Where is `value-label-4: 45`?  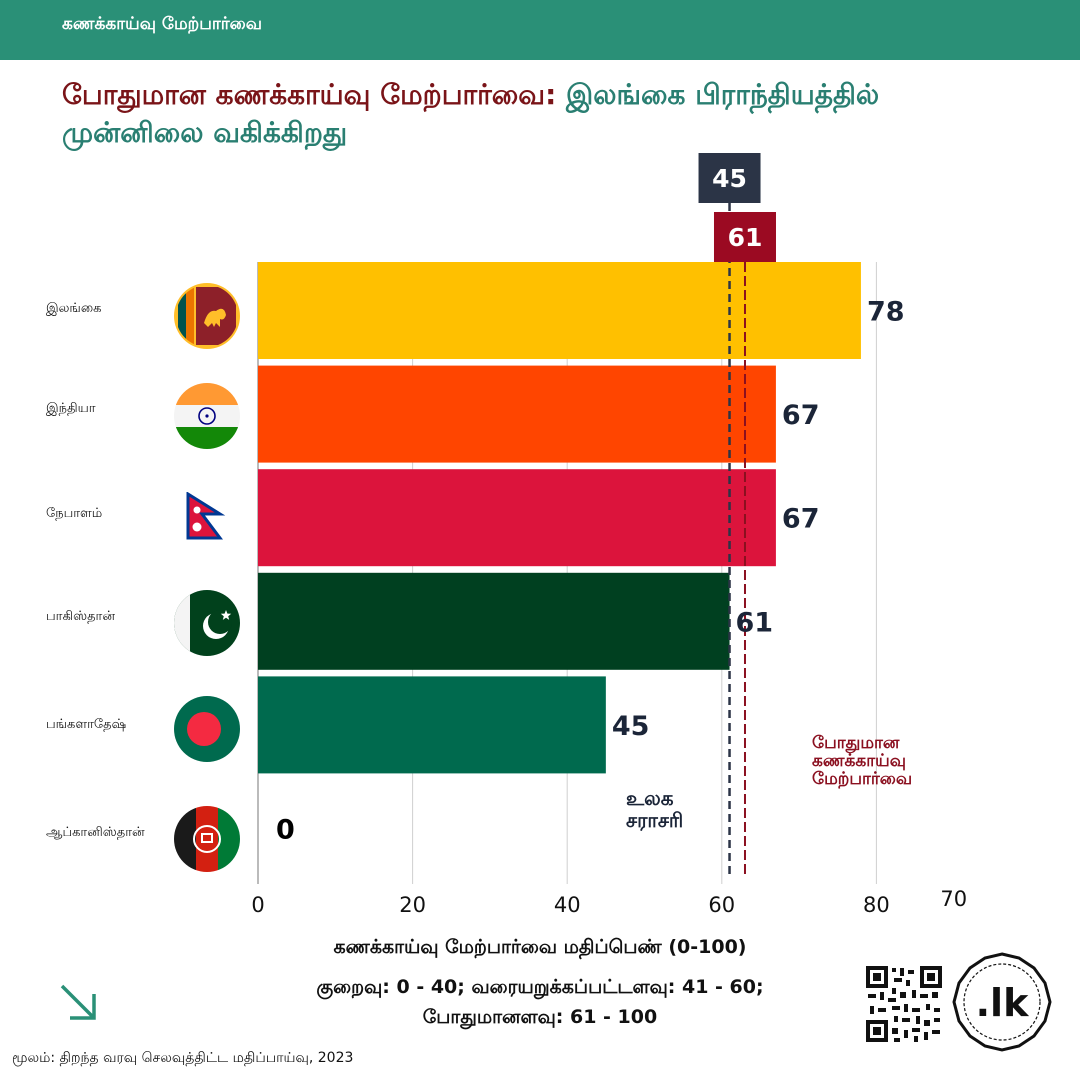
value-label-4: 45 is located at coordinates (631, 726).